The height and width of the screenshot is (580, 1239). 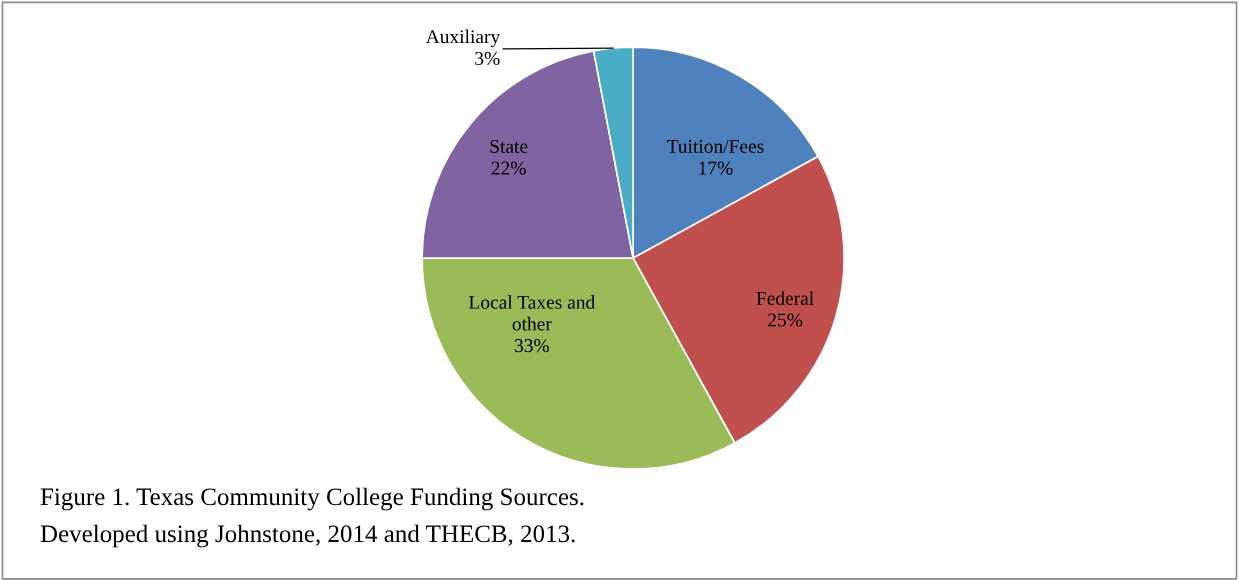 What do you see at coordinates (532, 313) in the screenshot?
I see `slice-label: Local Taxes and other` at bounding box center [532, 313].